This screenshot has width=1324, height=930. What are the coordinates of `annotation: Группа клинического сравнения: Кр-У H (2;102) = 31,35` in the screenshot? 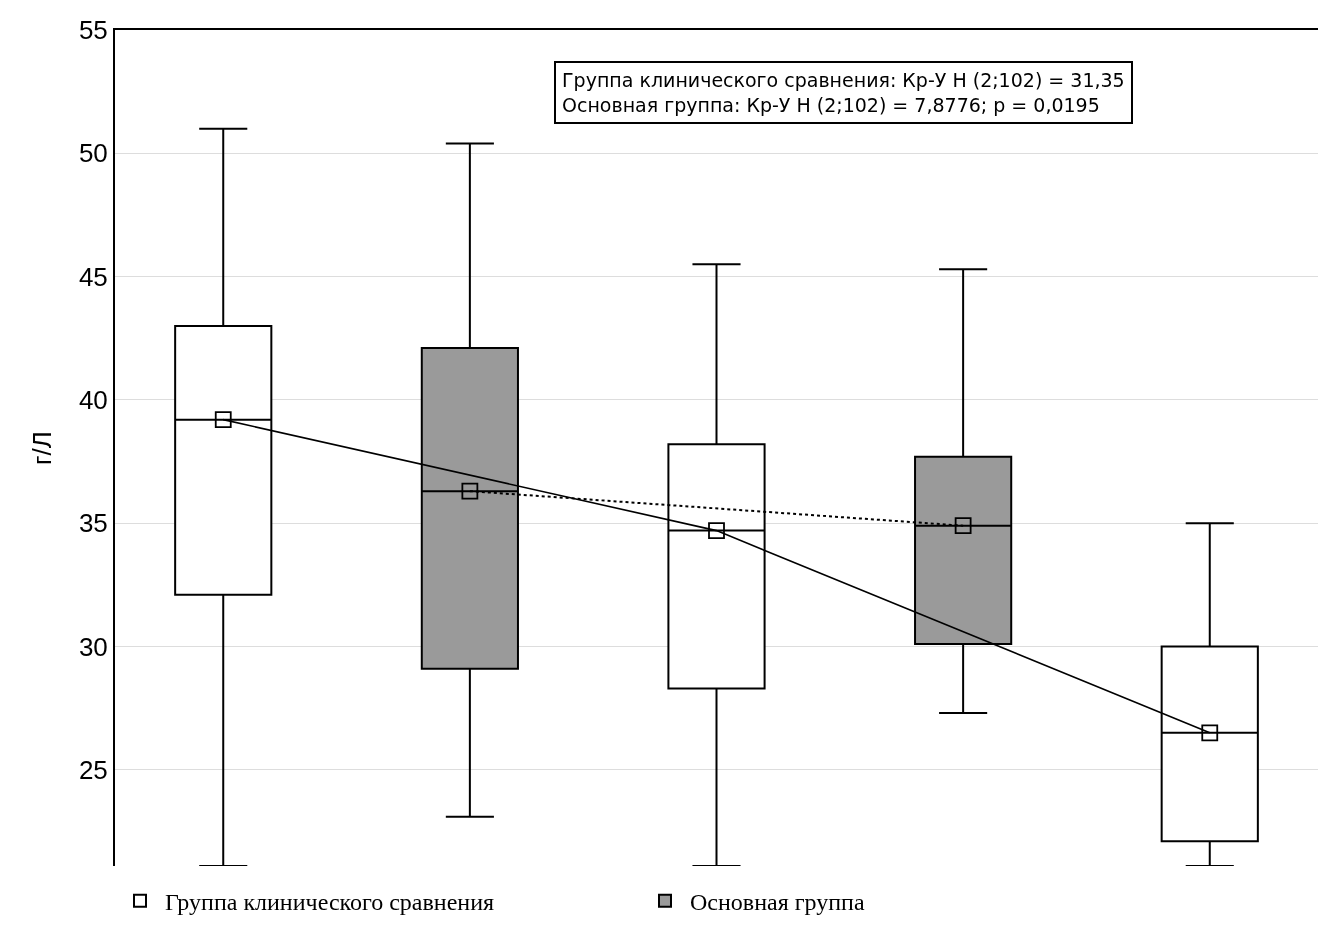 It's located at (843, 80).